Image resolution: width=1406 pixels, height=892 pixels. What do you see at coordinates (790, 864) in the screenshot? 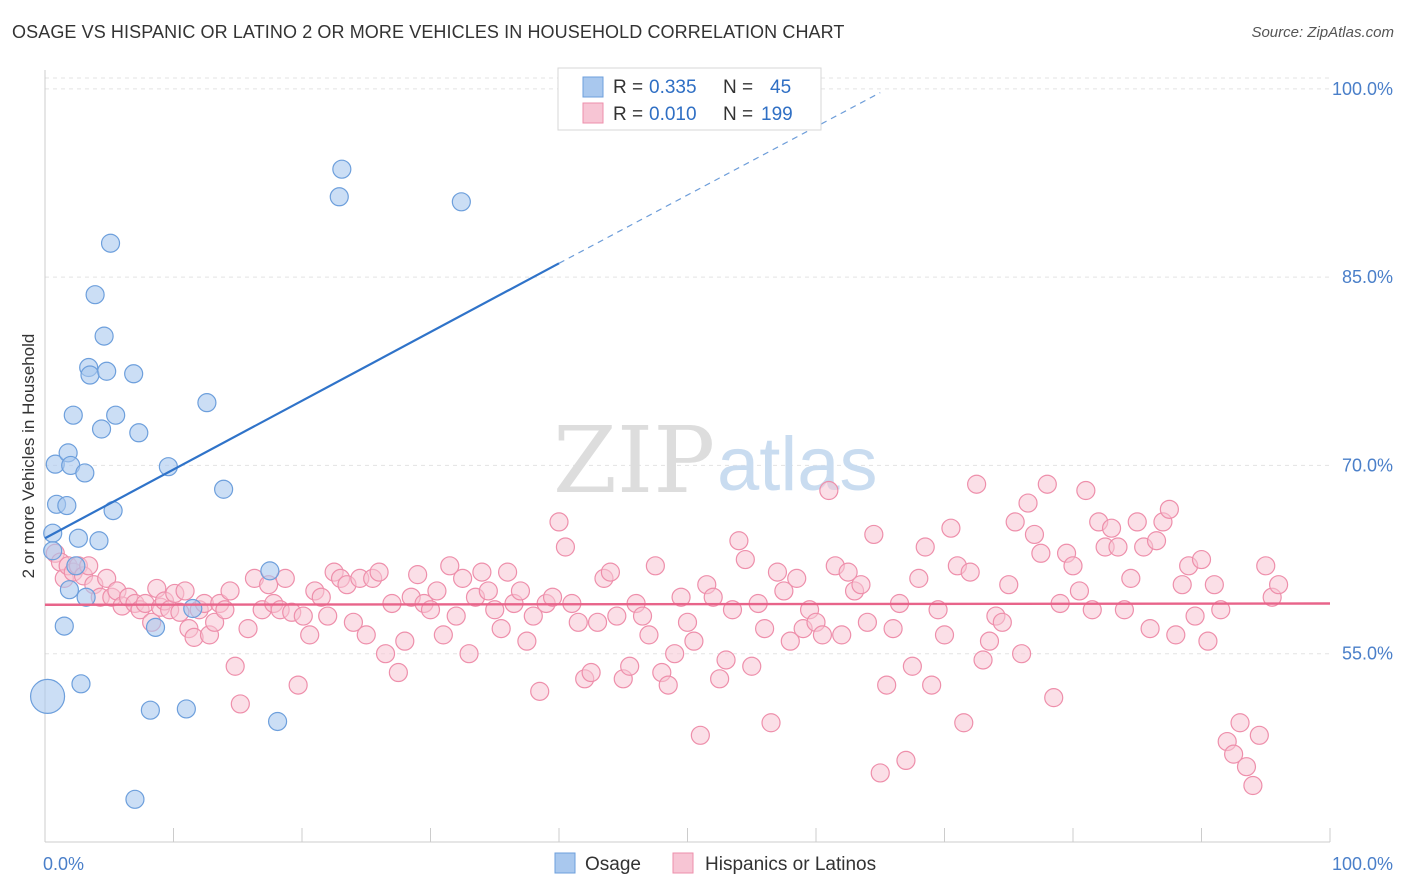
I see `bottom-legend-hispanic-label: Hispanics or Latinos` at bounding box center [790, 864].